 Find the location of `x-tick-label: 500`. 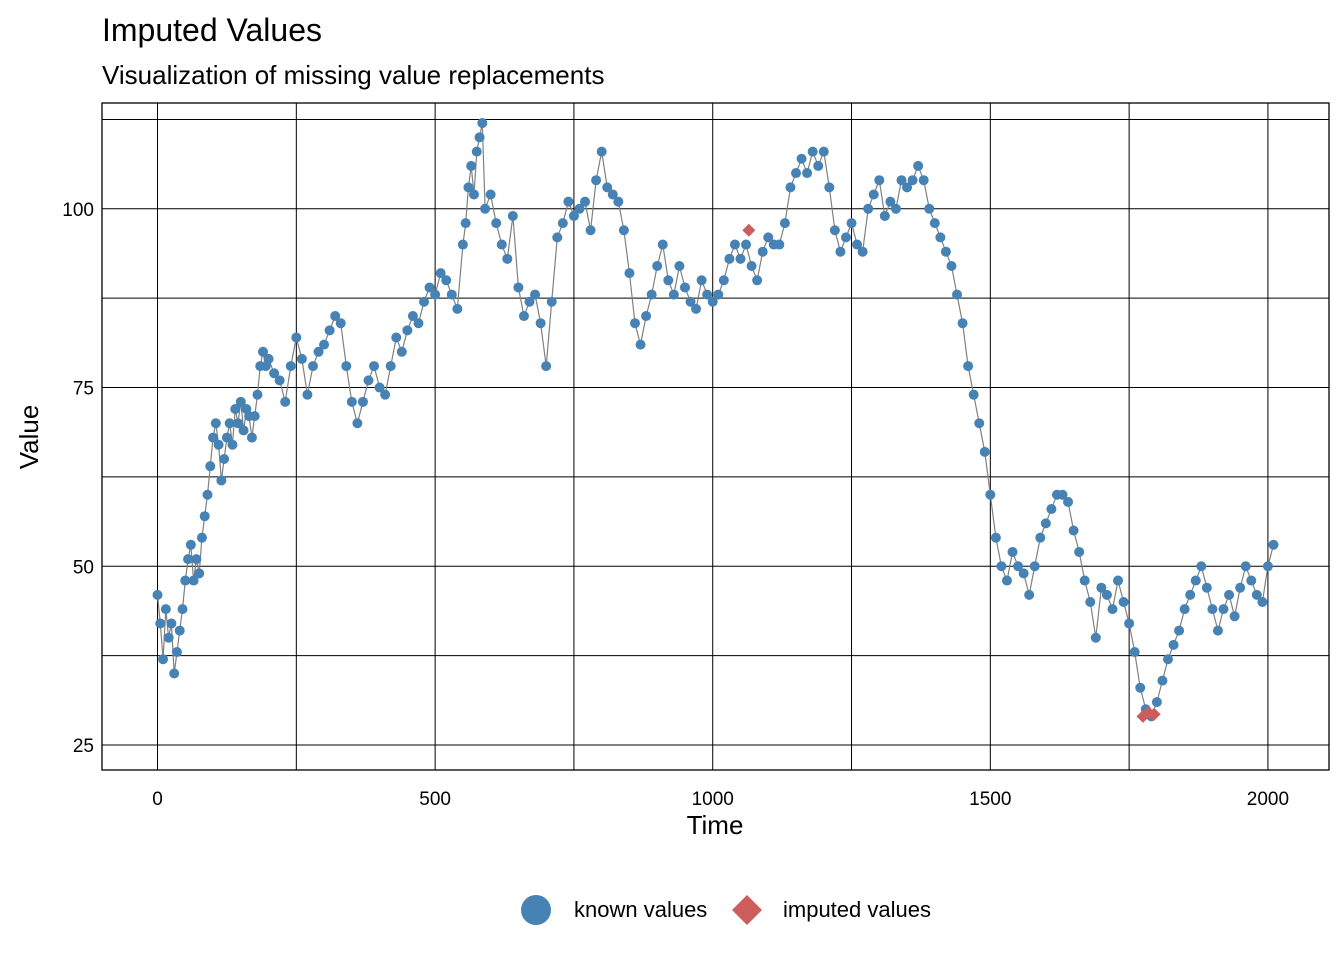

x-tick-label: 500 is located at coordinates (435, 799).